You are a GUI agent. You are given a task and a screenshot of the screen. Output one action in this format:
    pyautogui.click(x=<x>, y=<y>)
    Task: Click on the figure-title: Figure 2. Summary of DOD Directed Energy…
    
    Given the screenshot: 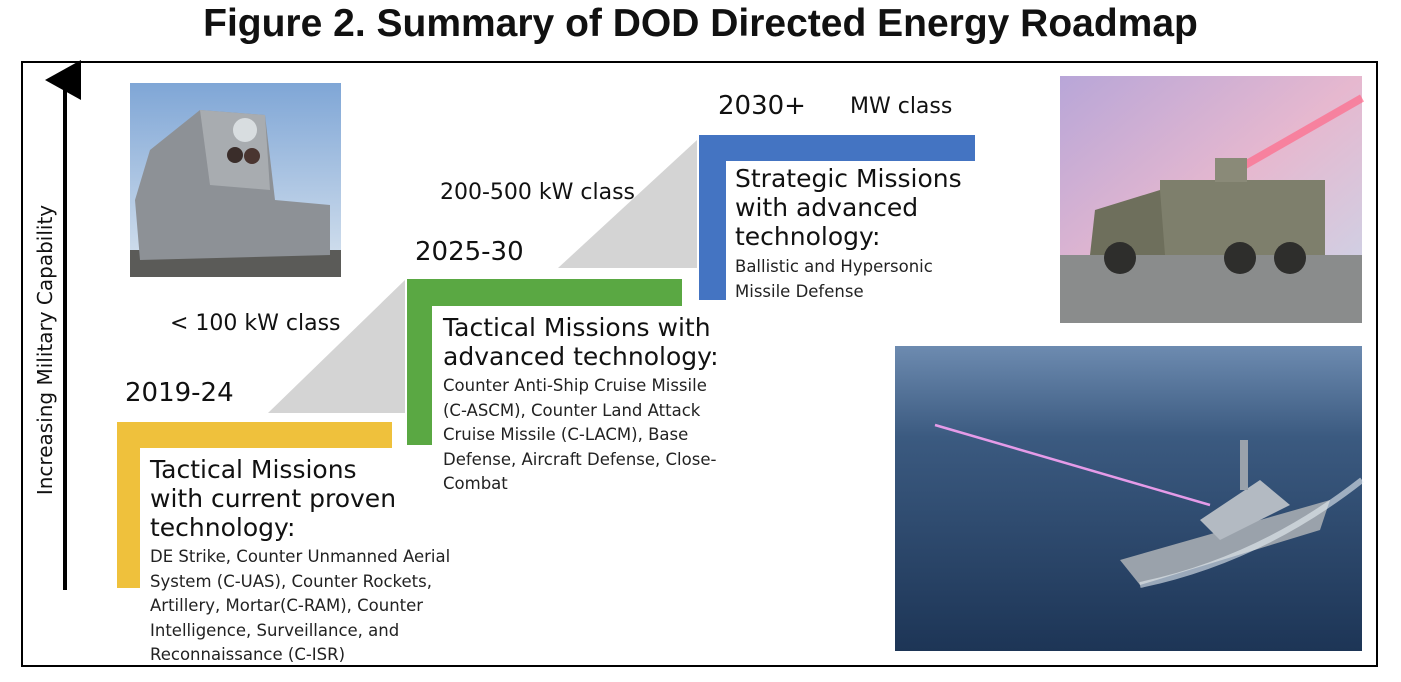 What is the action you would take?
    pyautogui.click(x=700, y=23)
    